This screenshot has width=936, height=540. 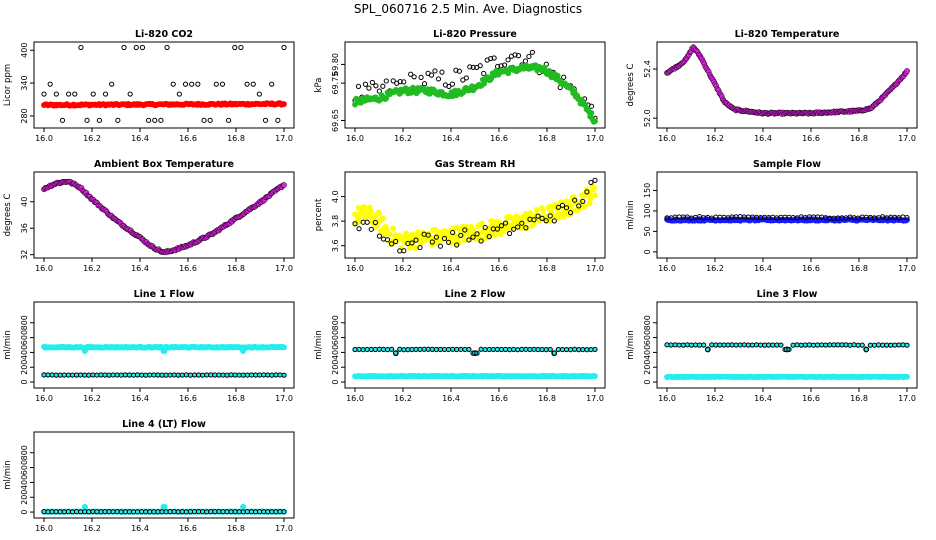 What do you see at coordinates (499, 398) in the screenshot?
I see `x-tick-label: 16.6` at bounding box center [499, 398].